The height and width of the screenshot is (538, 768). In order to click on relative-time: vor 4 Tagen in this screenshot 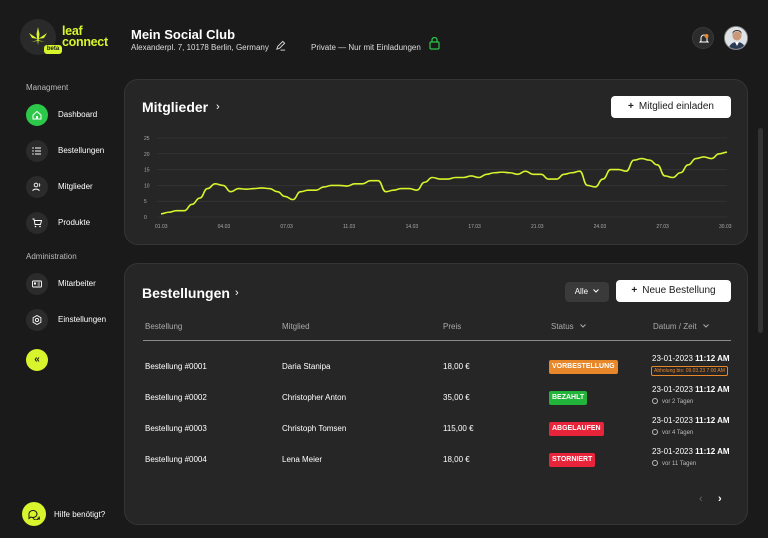, I will do `click(672, 432)`.